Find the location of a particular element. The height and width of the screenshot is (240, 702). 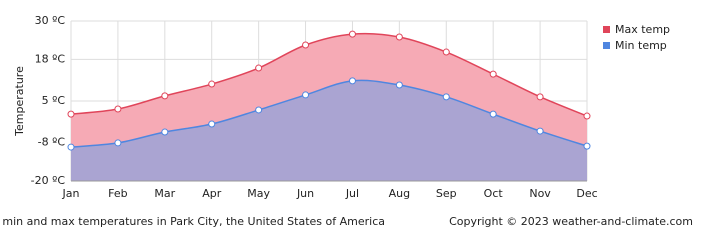

x-tick-label: Jan is located at coordinates (71, 193).